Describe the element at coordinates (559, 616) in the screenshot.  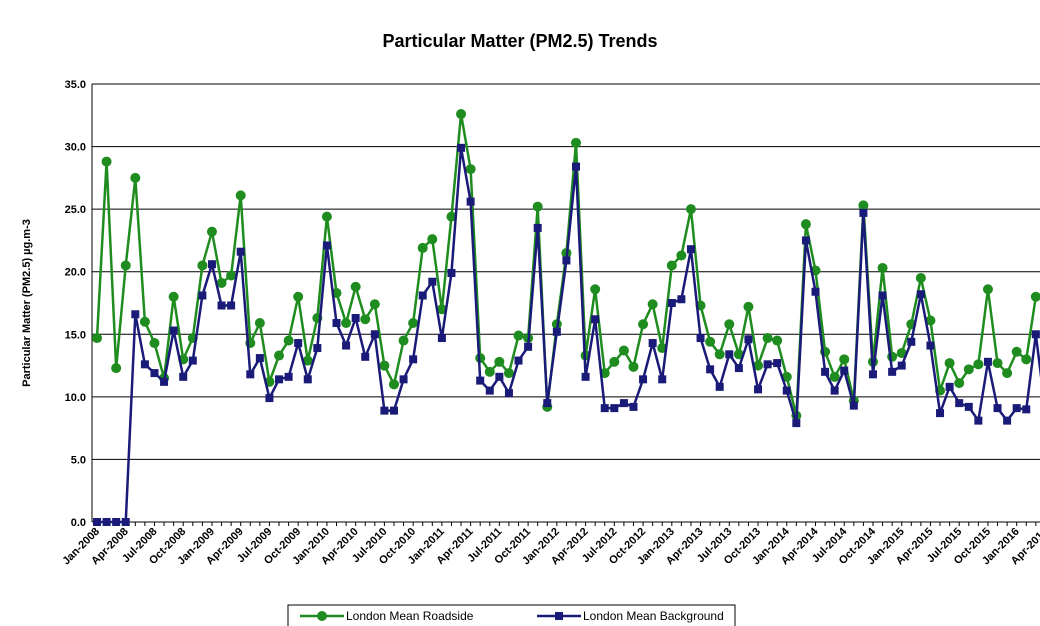
I see `legend-marker` at that location.